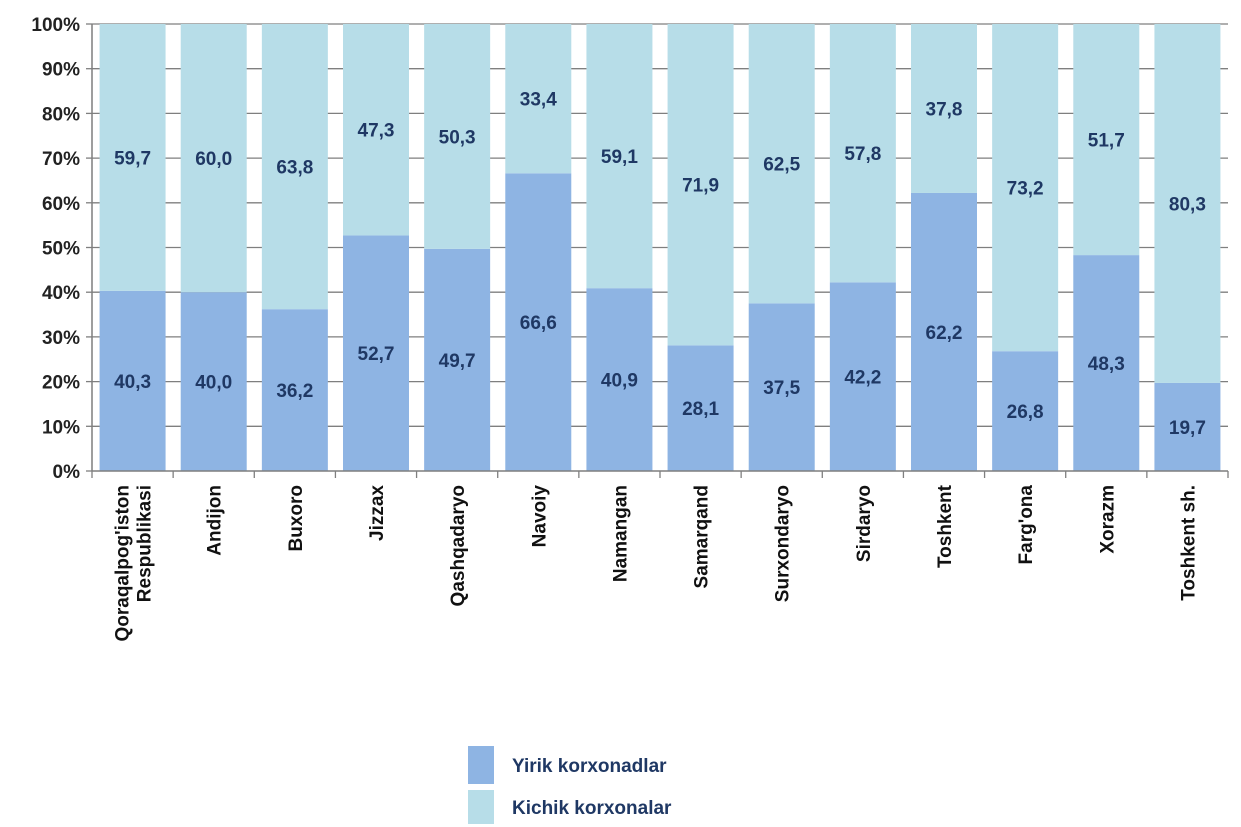 This screenshot has height=827, width=1241. I want to click on data-label: 51,7, so click(1106, 141).